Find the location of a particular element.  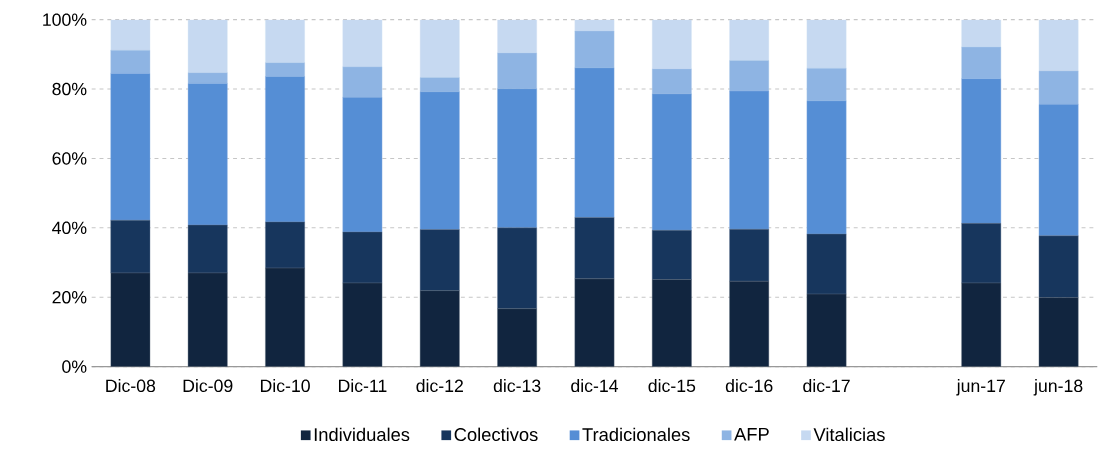

x-tick-label: dic-15 is located at coordinates (672, 386).